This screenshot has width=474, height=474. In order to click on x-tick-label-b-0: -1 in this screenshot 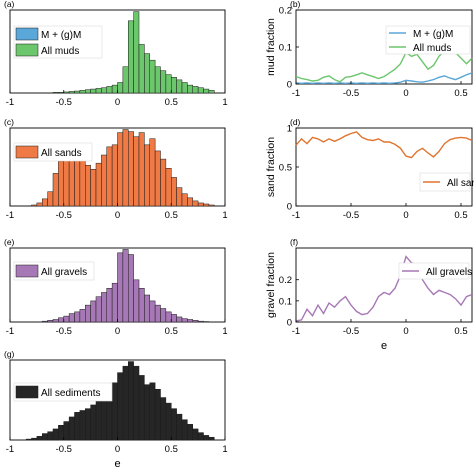, I will do `click(296, 93)`.